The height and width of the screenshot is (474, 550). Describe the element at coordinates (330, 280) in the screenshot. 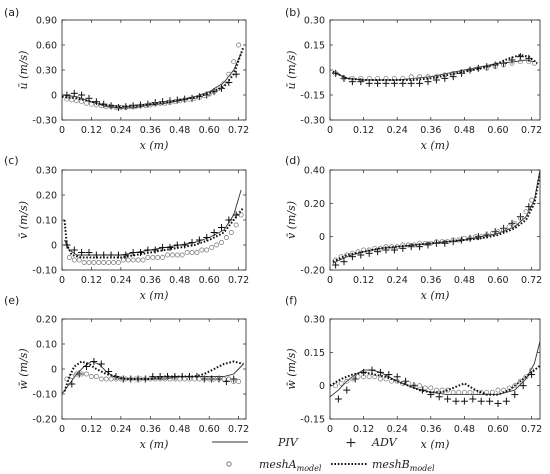

I see `x-tick-label: 0` at that location.